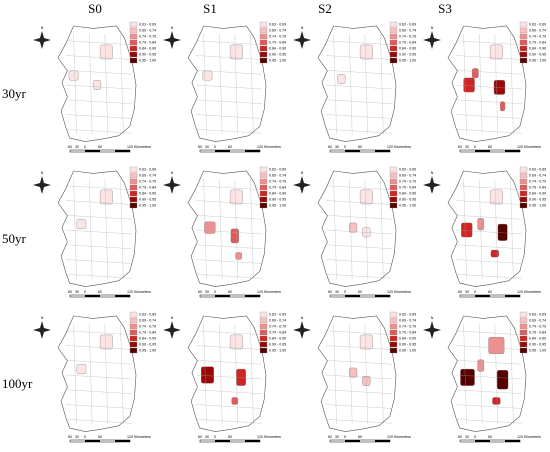  What do you see at coordinates (14, 238) in the screenshot?
I see `row-label: 50yr` at bounding box center [14, 238].